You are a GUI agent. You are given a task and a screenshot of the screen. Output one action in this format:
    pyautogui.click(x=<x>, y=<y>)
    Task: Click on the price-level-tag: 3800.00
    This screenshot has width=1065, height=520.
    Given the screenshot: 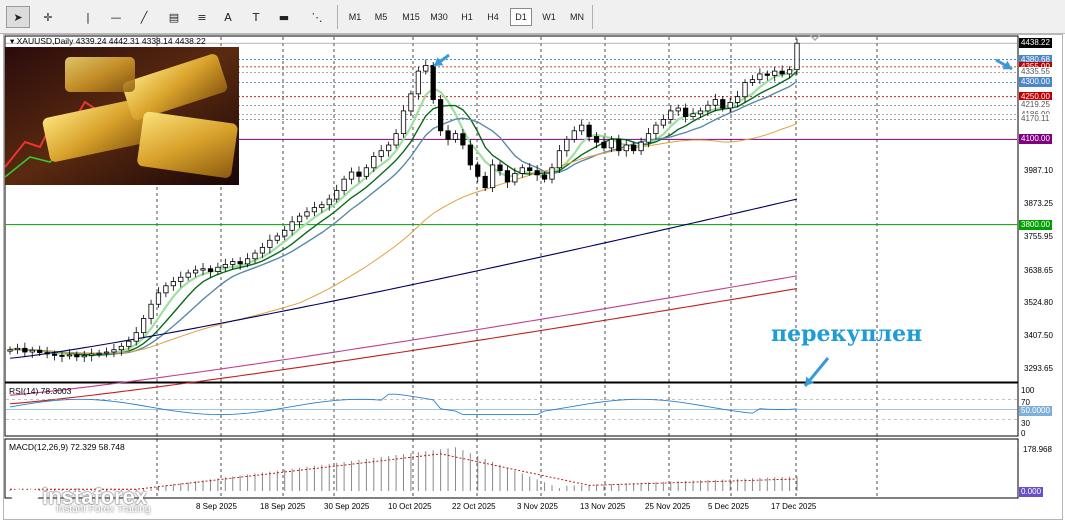 What is the action you would take?
    pyautogui.click(x=1035, y=224)
    